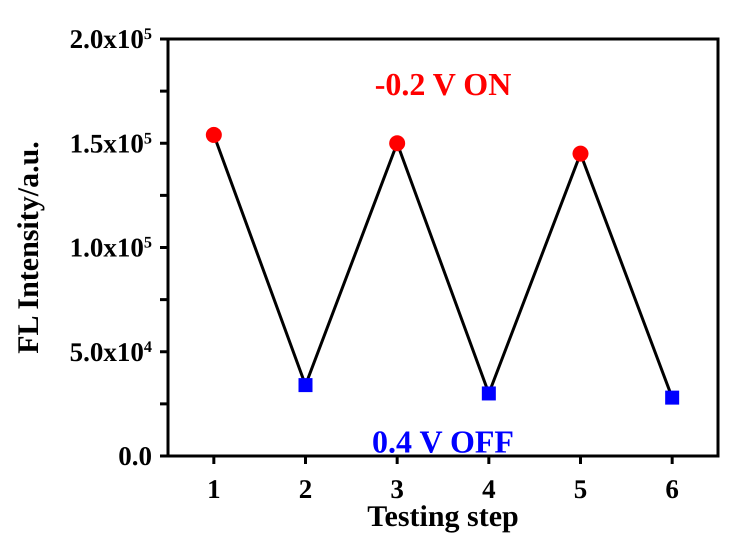 This screenshot has height=549, width=737. What do you see at coordinates (672, 489) in the screenshot?
I see `x-tick-label: 6` at bounding box center [672, 489].